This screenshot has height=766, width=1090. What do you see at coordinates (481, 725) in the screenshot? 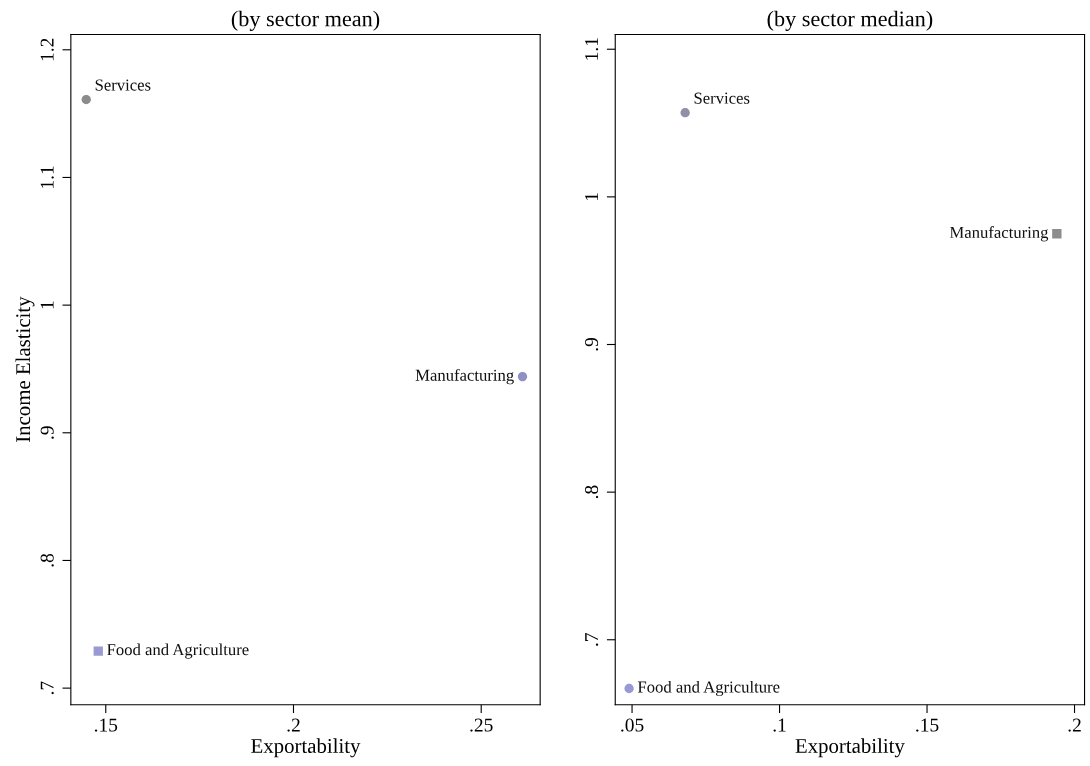
I see `x-tick-label: .25` at bounding box center [481, 725].